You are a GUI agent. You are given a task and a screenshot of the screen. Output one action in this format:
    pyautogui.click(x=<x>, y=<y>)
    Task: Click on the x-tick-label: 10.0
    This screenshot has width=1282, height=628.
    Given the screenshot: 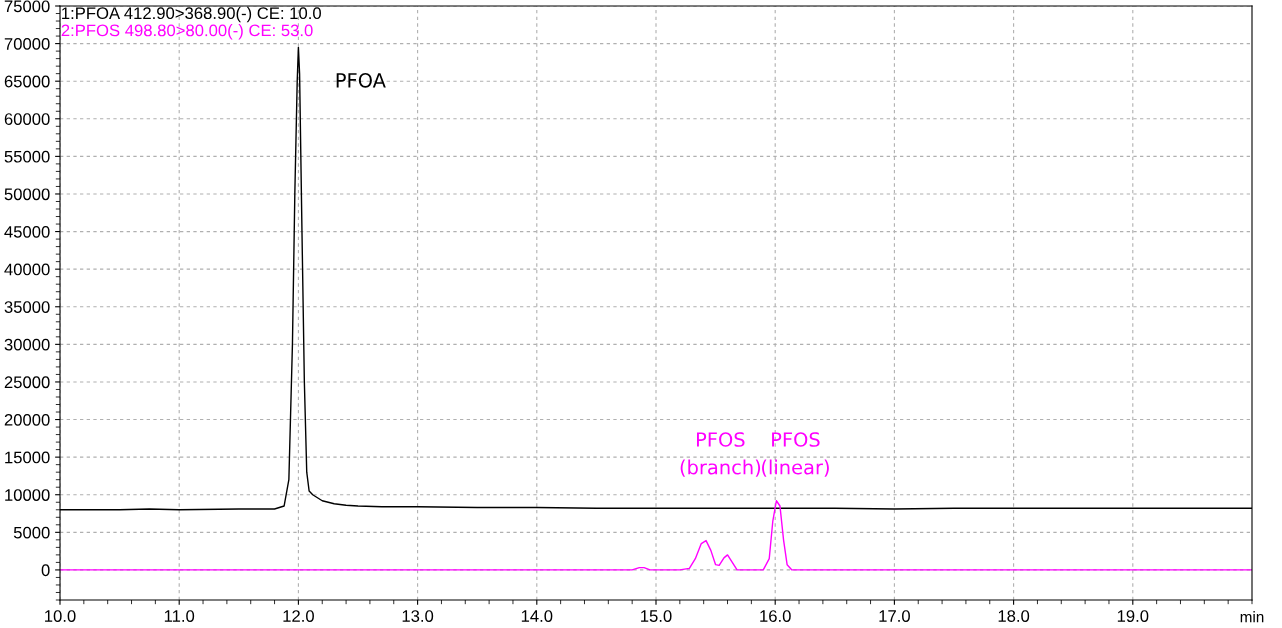 What is the action you would take?
    pyautogui.click(x=60, y=616)
    